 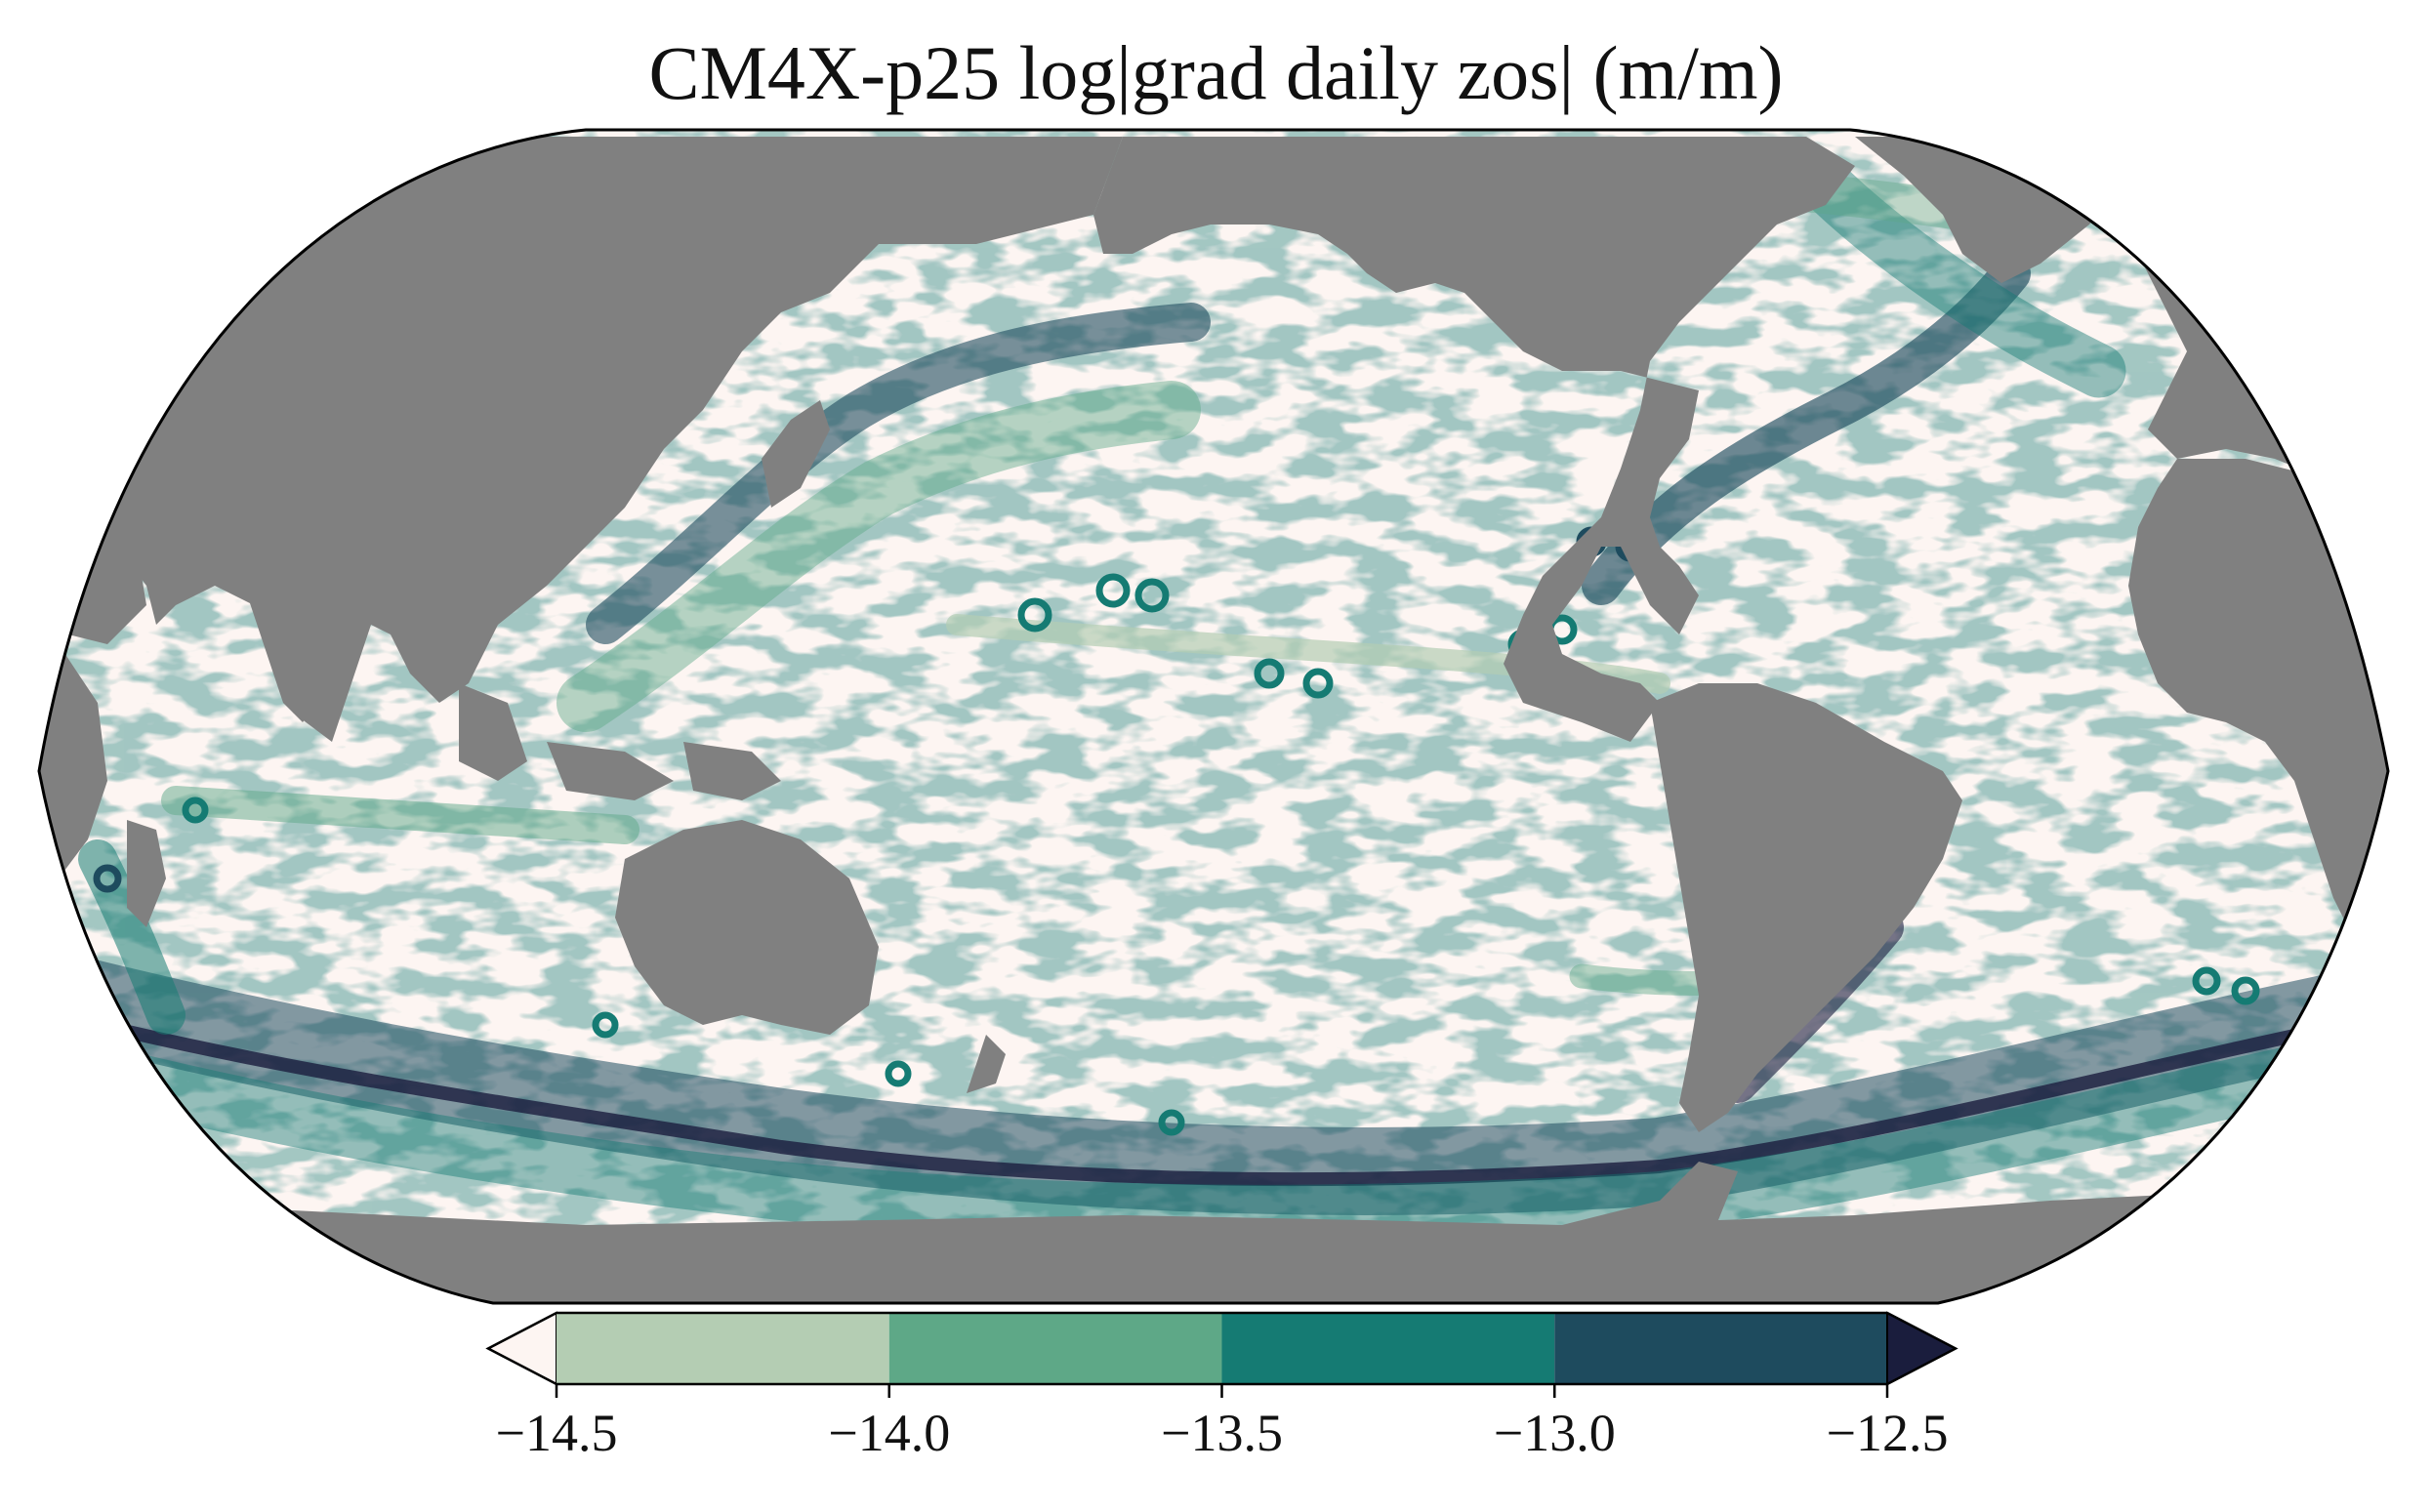 What do you see at coordinates (1922, 1348) in the screenshot?
I see `colorbar-extend-high` at bounding box center [1922, 1348].